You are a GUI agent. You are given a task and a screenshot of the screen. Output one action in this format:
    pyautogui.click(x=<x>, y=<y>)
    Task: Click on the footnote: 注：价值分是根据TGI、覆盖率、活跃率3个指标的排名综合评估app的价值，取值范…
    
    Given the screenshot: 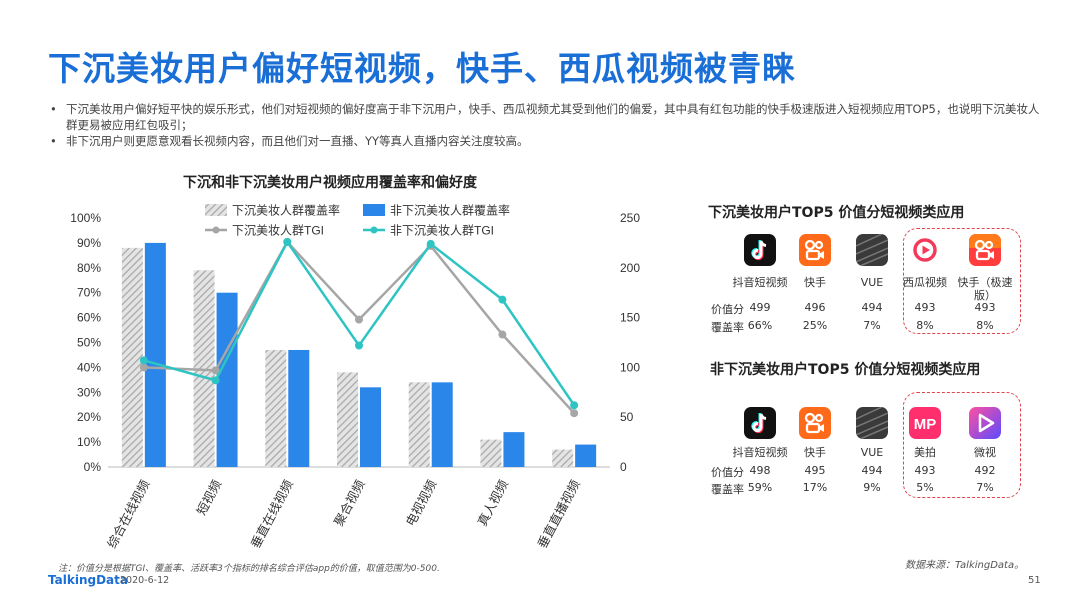 What is the action you would take?
    pyautogui.click(x=249, y=569)
    